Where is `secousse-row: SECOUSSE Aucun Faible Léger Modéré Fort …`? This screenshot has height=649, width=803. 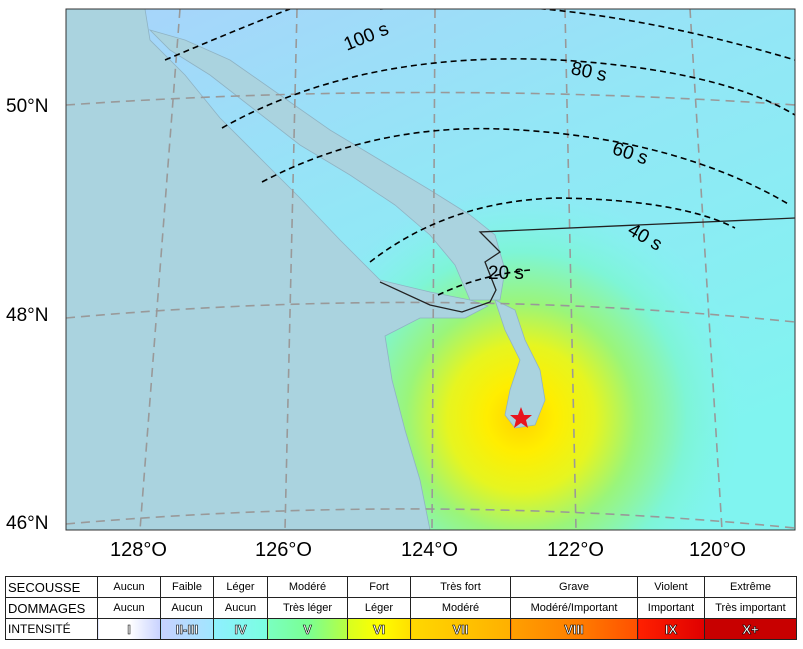 secousse-row: SECOUSSE Aucun Faible Léger Modéré Fort … is located at coordinates (401, 587).